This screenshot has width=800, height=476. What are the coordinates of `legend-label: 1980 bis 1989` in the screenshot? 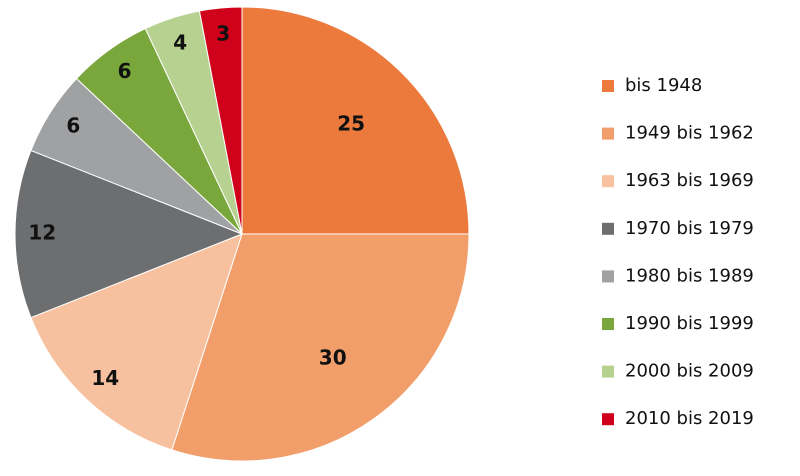 It's located at (689, 275).